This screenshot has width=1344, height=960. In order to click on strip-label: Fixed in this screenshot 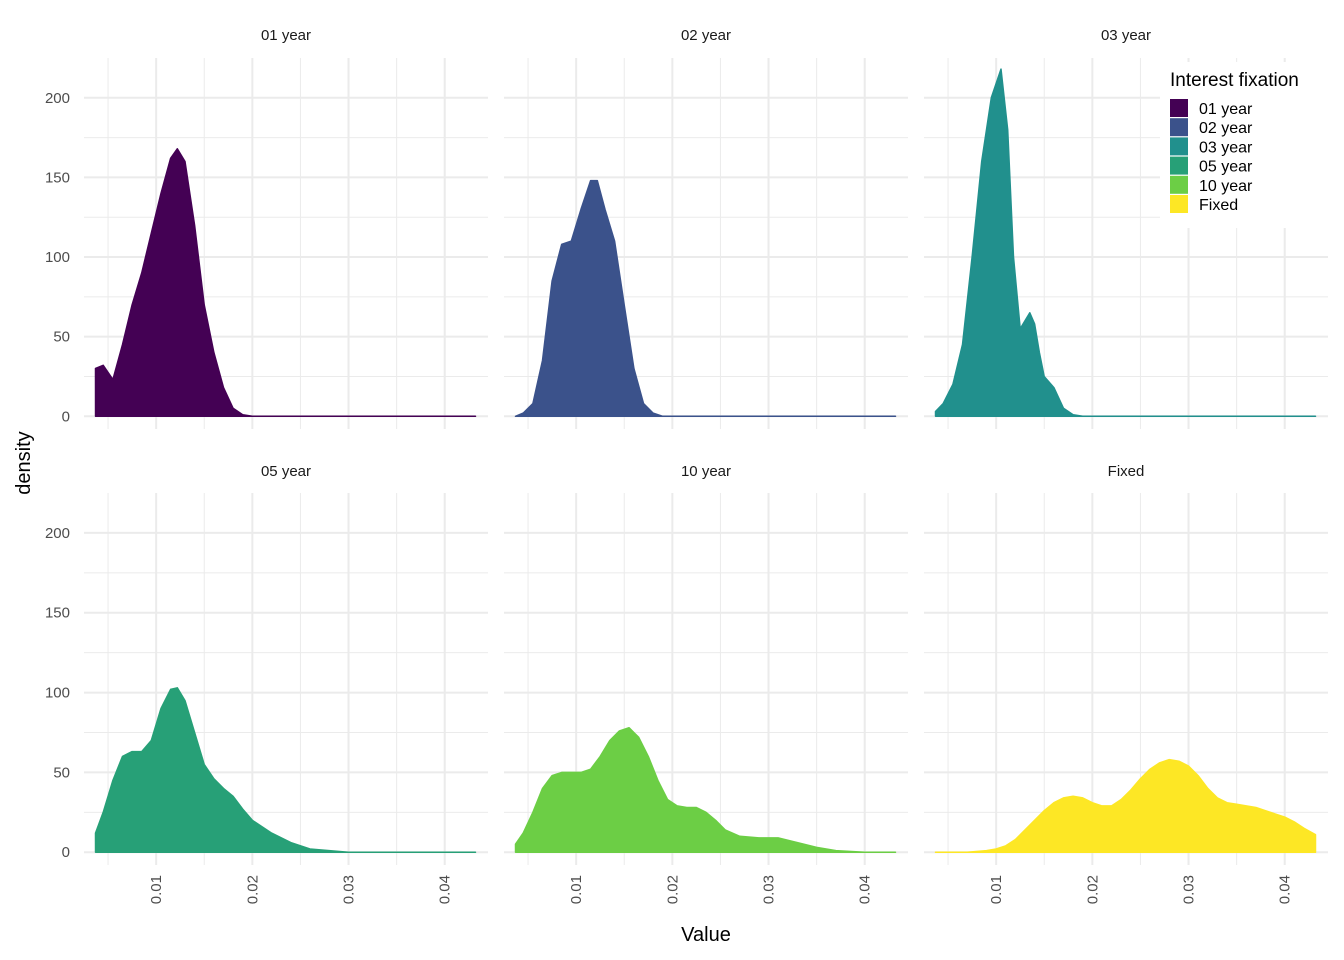, I will do `click(1126, 471)`.